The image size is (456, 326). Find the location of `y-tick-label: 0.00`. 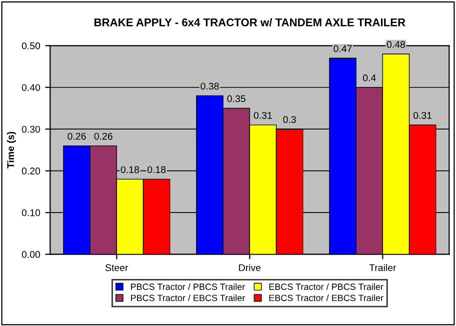

y-tick-label: 0.00 is located at coordinates (31, 254).